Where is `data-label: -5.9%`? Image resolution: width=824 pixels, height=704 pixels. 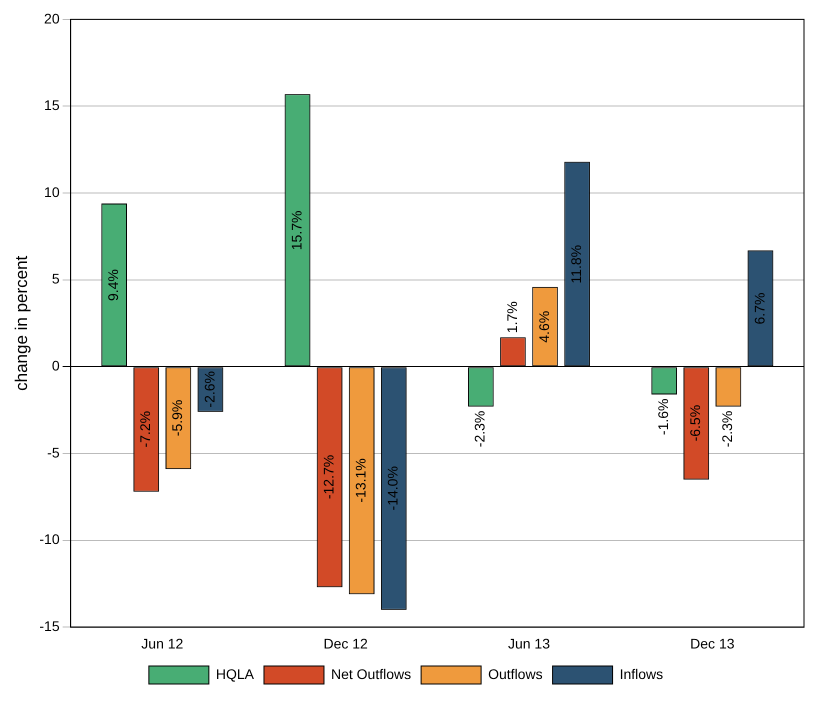
data-label: -5.9% is located at coordinates (177, 418).